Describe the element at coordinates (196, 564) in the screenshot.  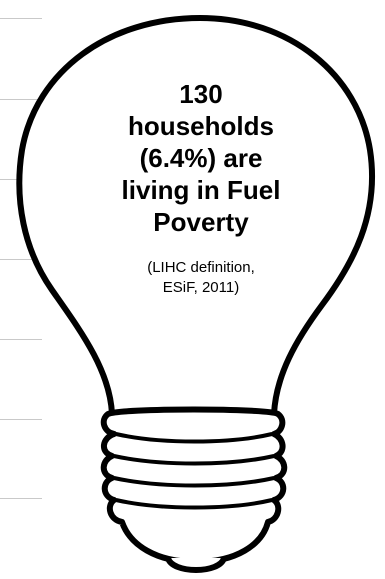
I see `bulb-tip` at that location.